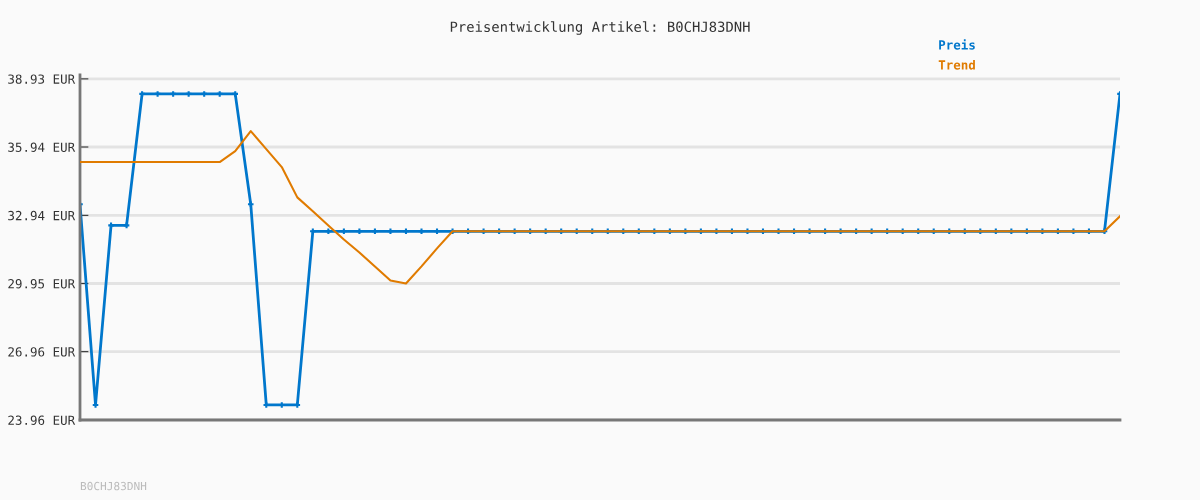  Describe the element at coordinates (600, 28) in the screenshot. I see `chart-title: Preisentwicklung Artikel: B0CHJ83DNH` at that location.